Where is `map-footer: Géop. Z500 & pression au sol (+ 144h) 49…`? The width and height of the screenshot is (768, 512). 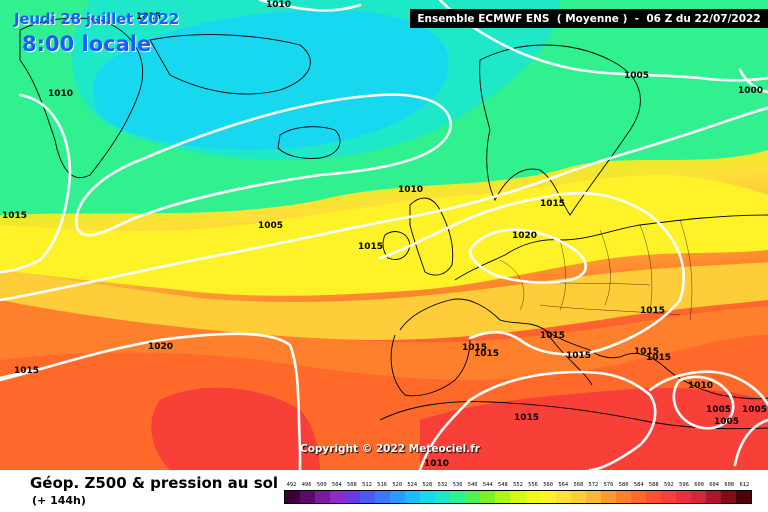
map-footer: Géop. Z500 & pression au sol (+ 144h) 49… is located at coordinates (384, 491).